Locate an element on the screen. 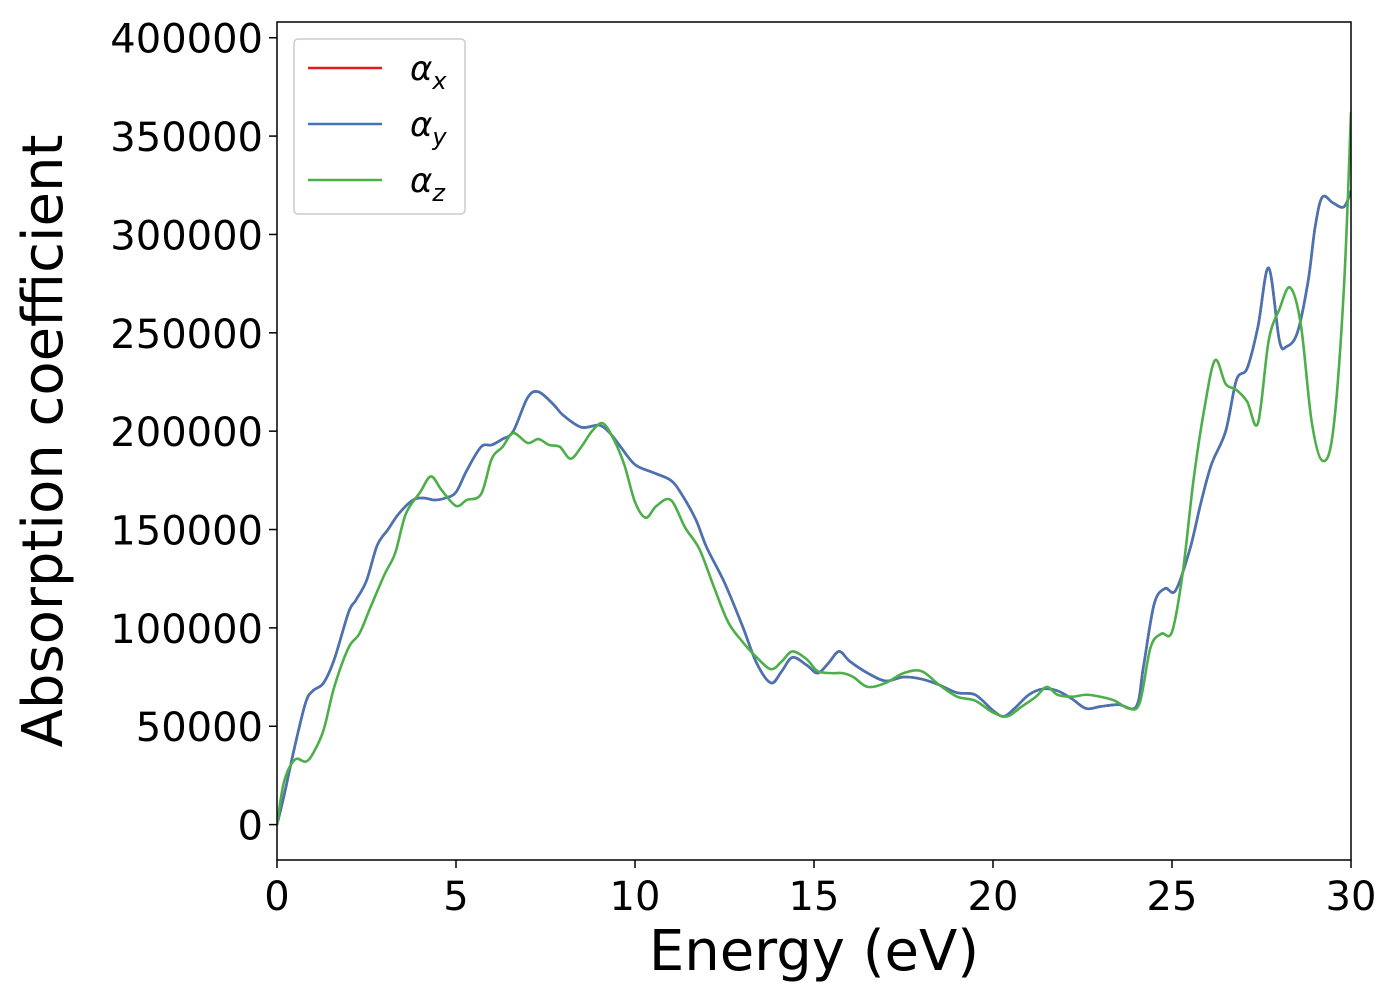  legend-label-z: αz is located at coordinates (428, 184).